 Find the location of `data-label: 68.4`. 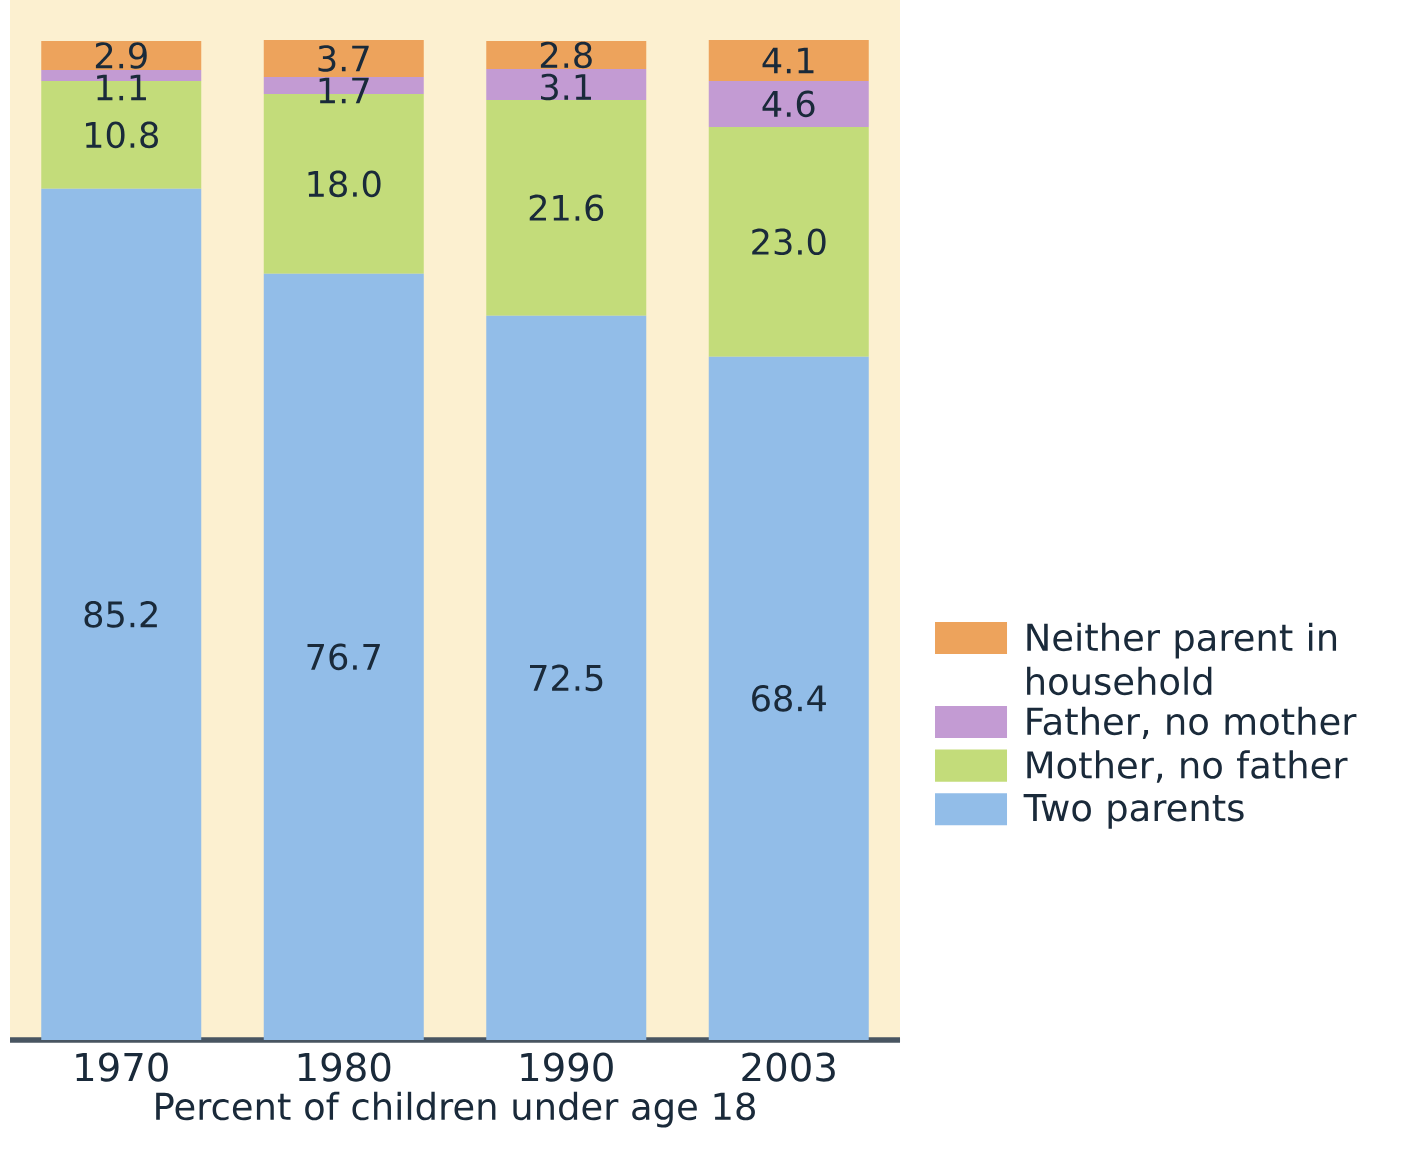

data-label: 68.4 is located at coordinates (789, 698).